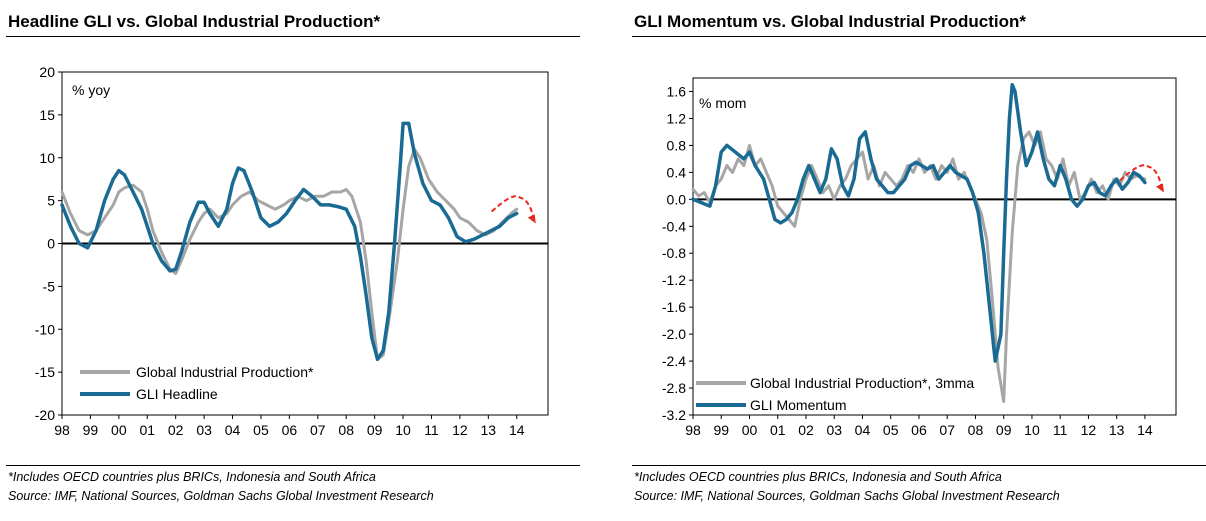  I want to click on y-tick-label: 1.2, so click(677, 118).